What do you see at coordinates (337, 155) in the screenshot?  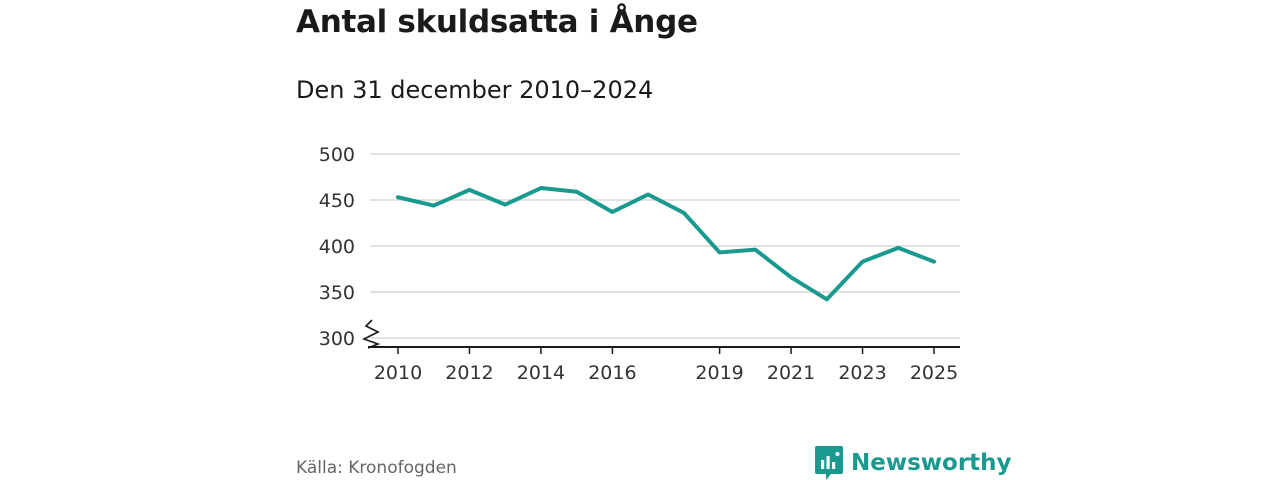 I see `y-tick-label: 500` at bounding box center [337, 155].